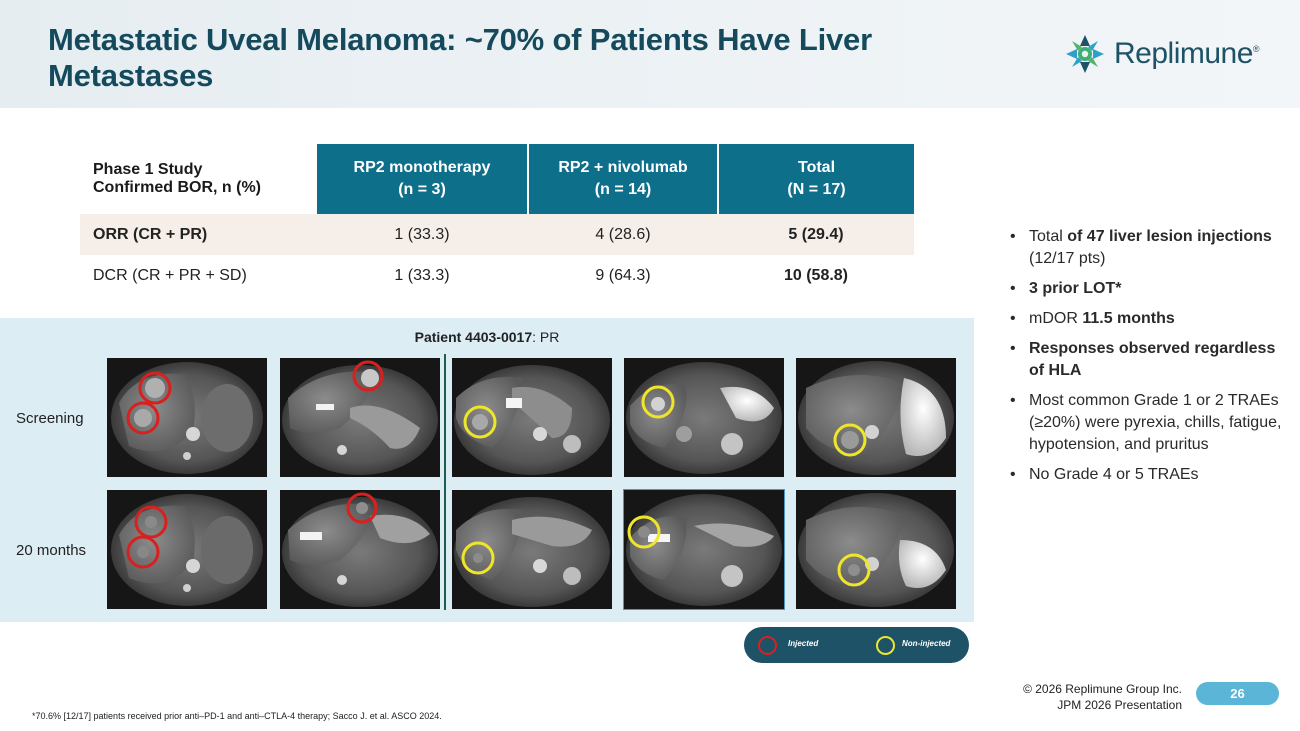 Image resolution: width=1300 pixels, height=731 pixels. I want to click on list-item: mDOR 11.5 months, so click(1150, 319).